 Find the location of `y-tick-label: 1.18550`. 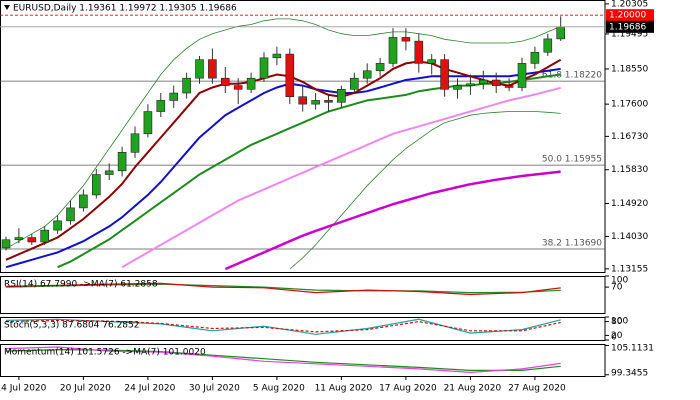

y-tick-label: 1.18550 is located at coordinates (629, 69).